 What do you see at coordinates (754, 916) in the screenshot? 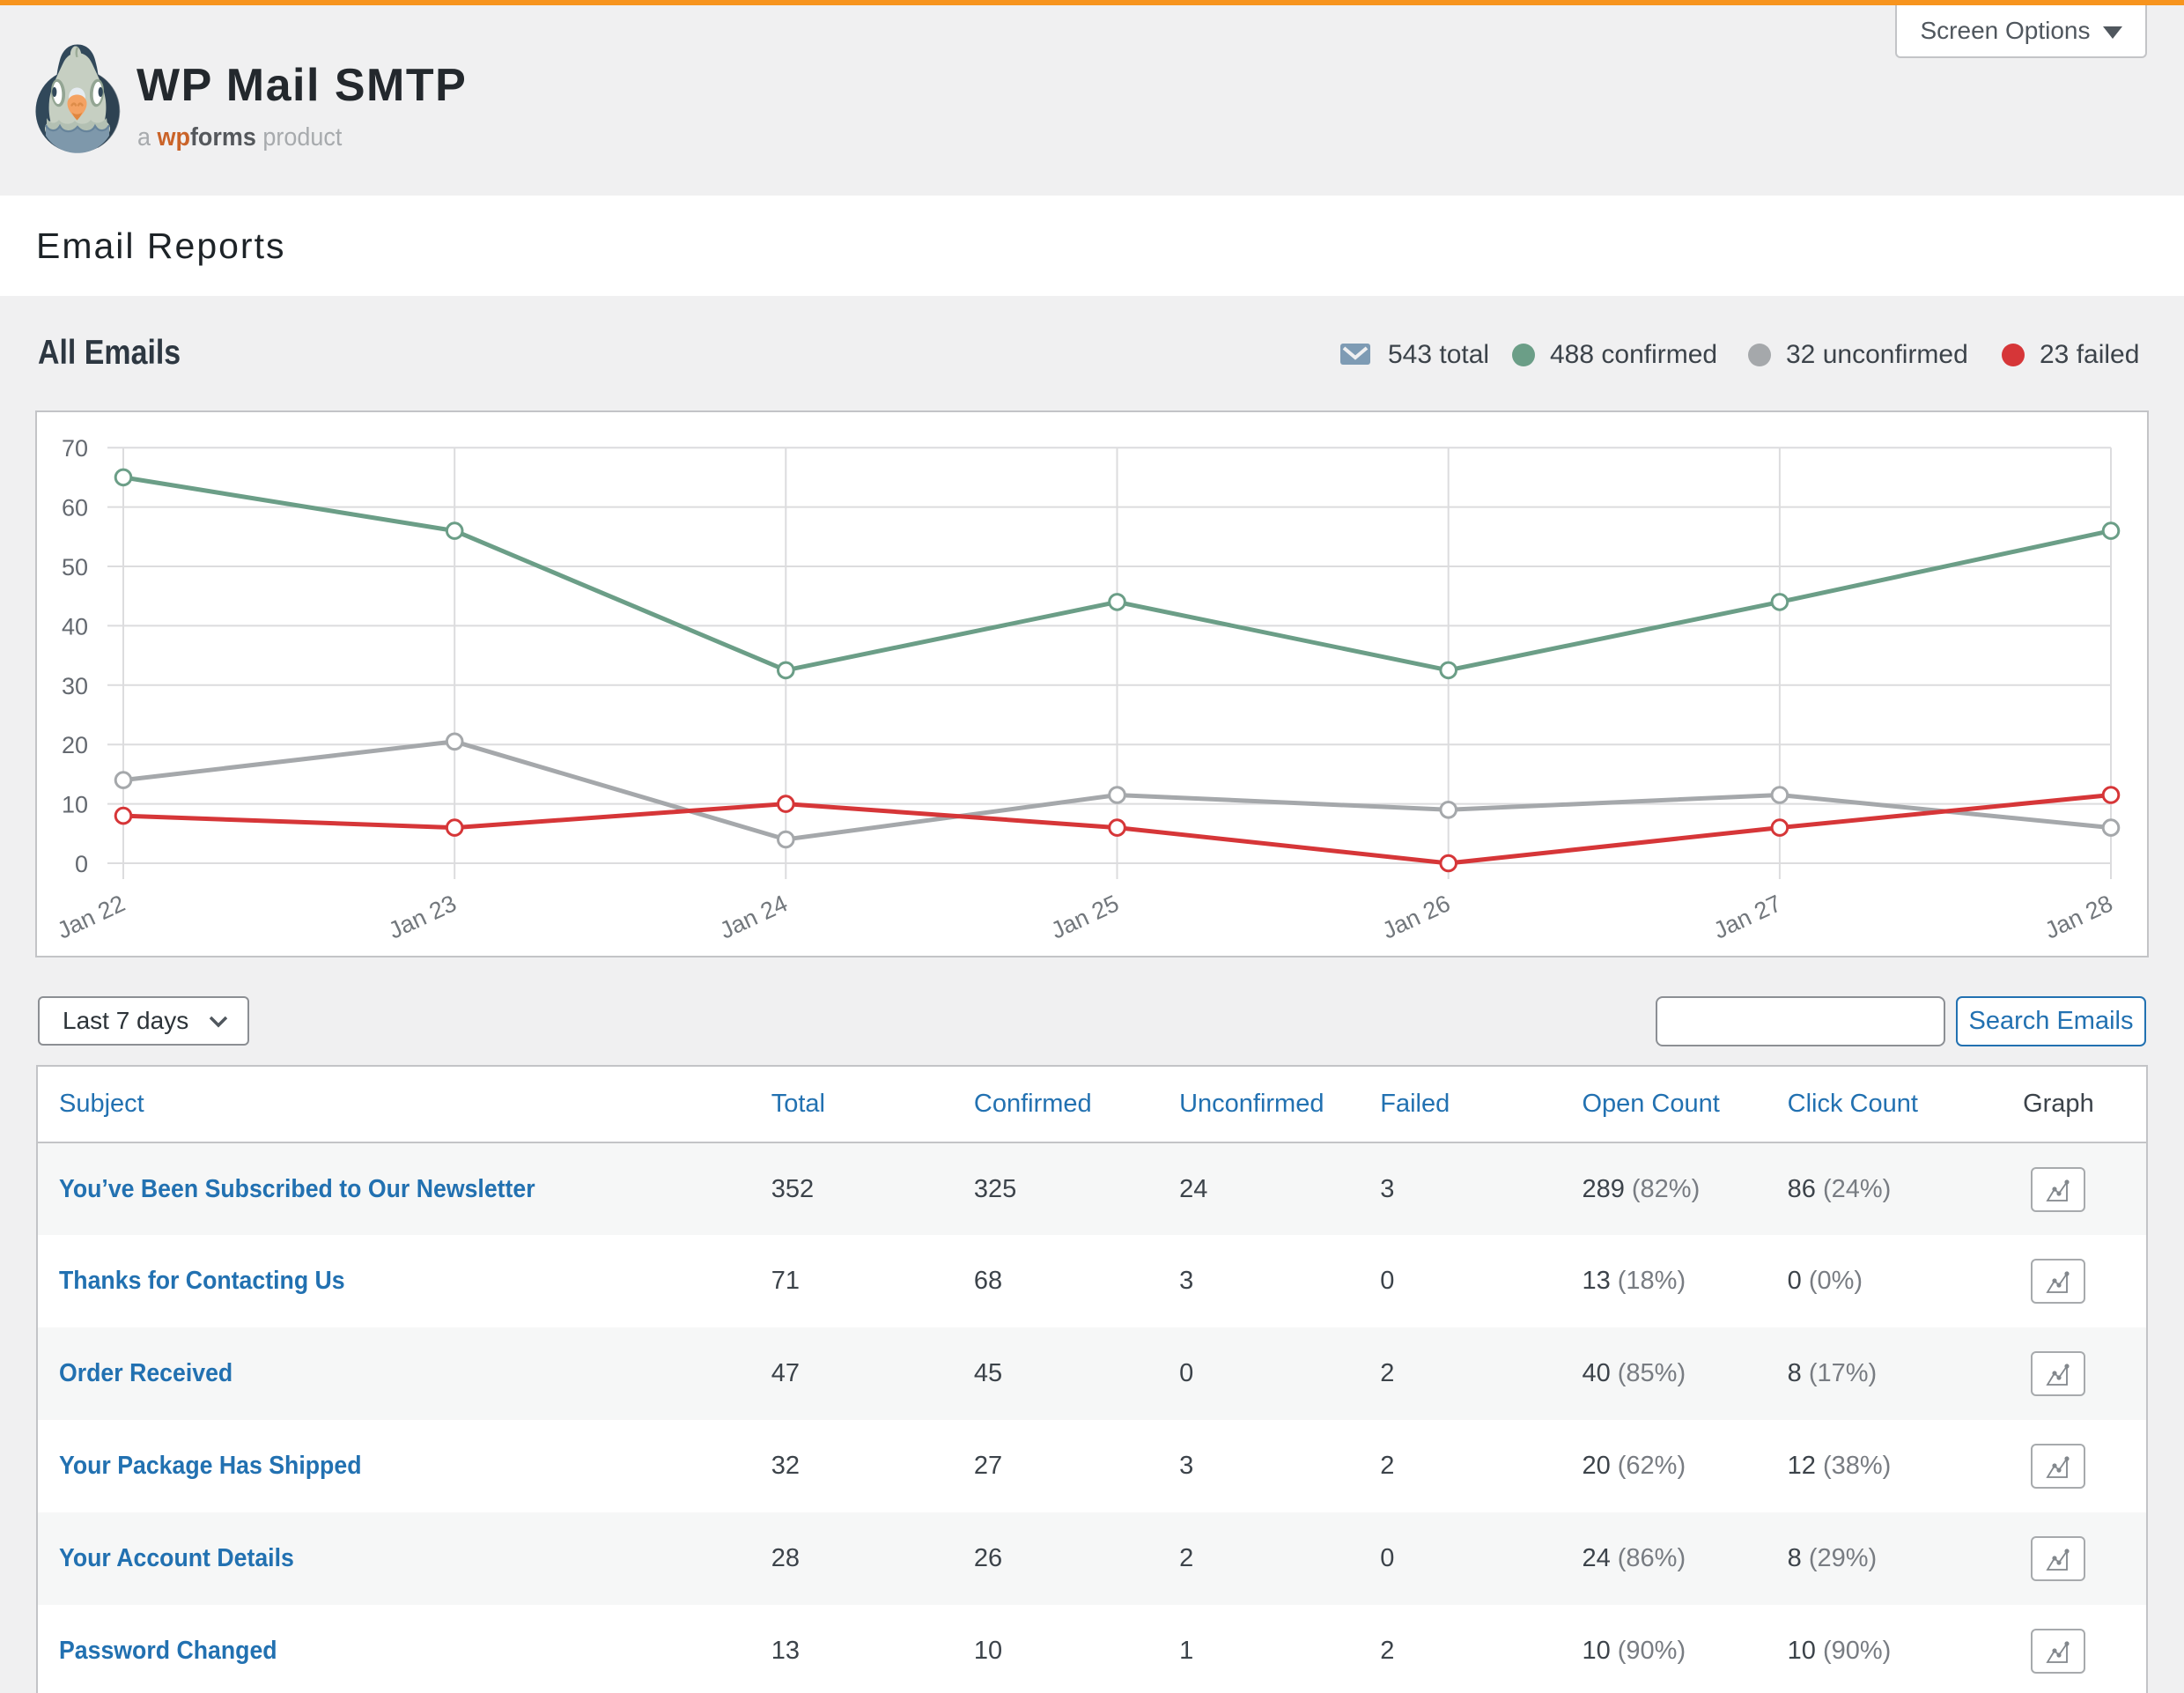
I see `svg-text: Jan 24` at bounding box center [754, 916].